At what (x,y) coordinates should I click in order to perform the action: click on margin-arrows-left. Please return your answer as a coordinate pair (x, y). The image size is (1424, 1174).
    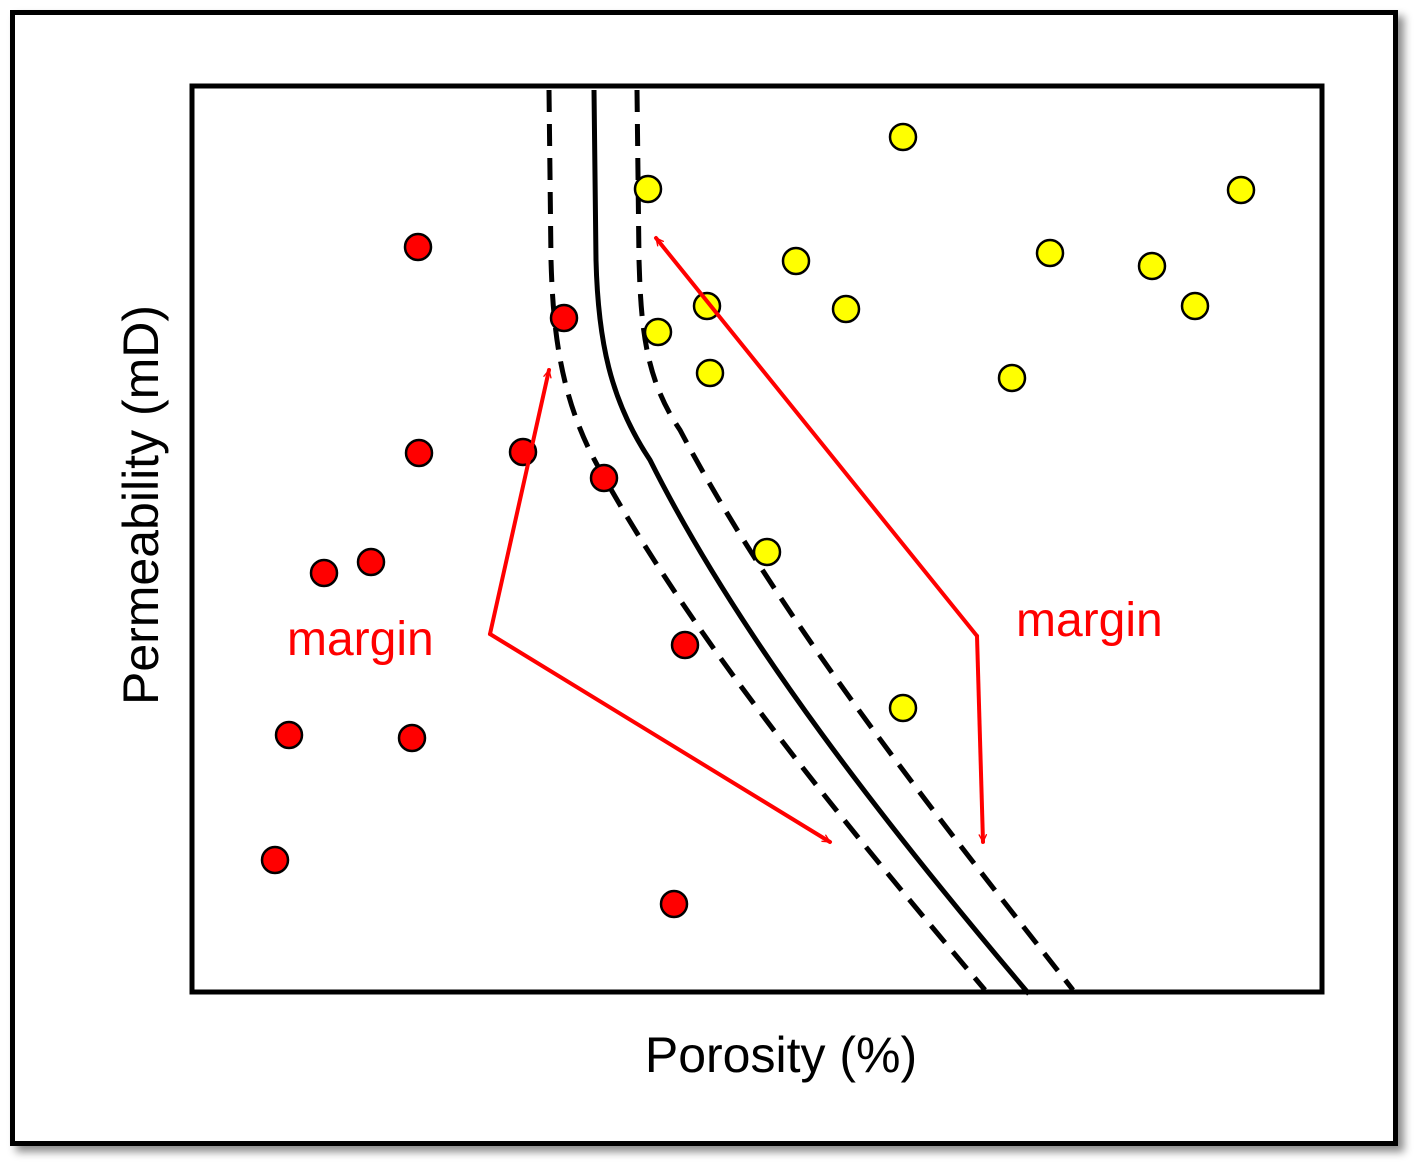
    Looking at the image, I should click on (660, 606).